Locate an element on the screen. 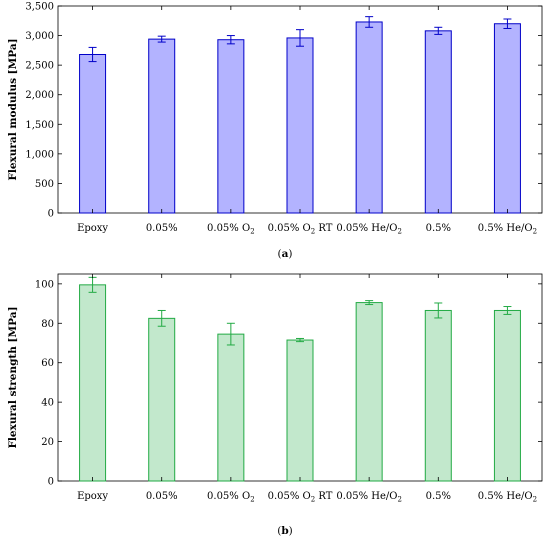 The image size is (550, 544). y-tick-label: 1,000 is located at coordinates (39, 154).